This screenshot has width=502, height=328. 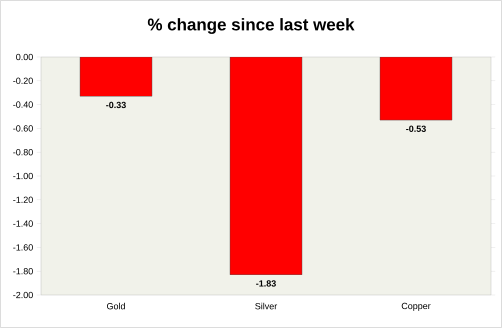 What do you see at coordinates (23, 223) in the screenshot?
I see `y-tick-label: -1.40` at bounding box center [23, 223].